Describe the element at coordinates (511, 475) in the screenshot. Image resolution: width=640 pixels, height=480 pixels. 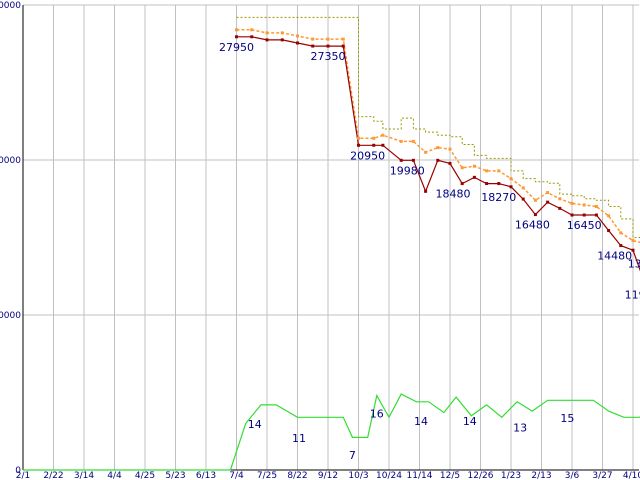
I see `x-tick-label: 1/23` at that location.